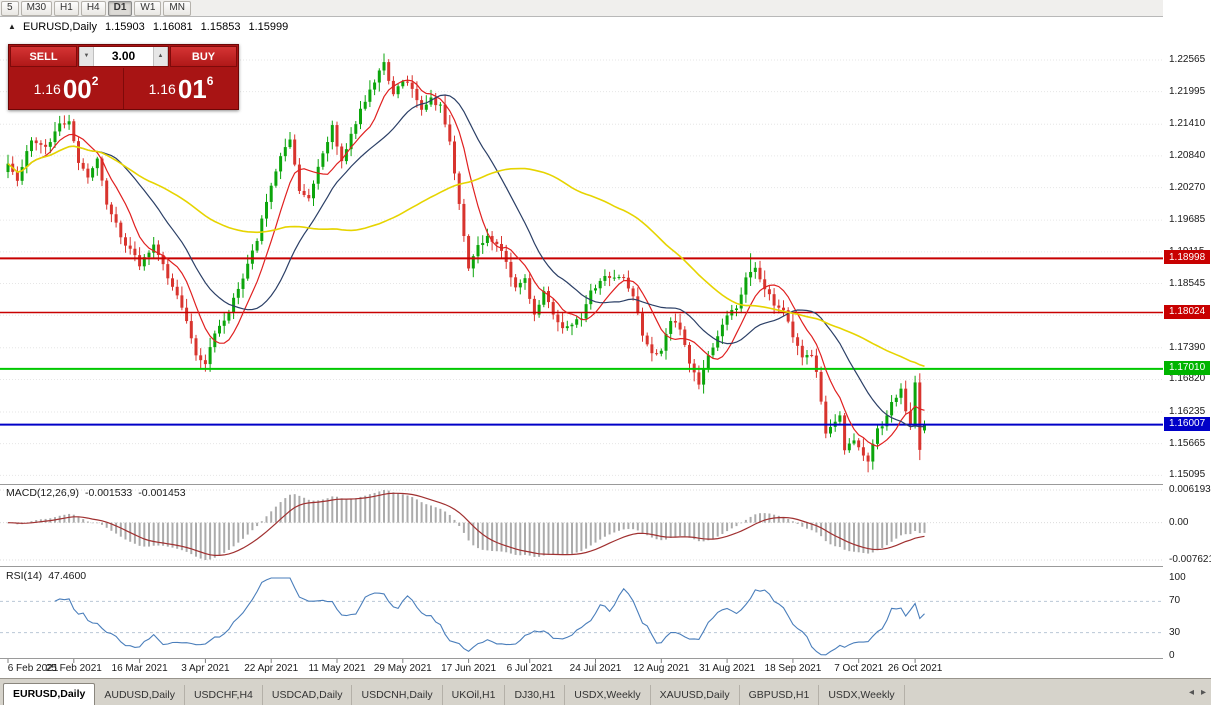 Image resolution: width=1211 pixels, height=705 pixels. Describe the element at coordinates (1187, 475) in the screenshot. I see `price-axis-label: 1.15095` at that location.